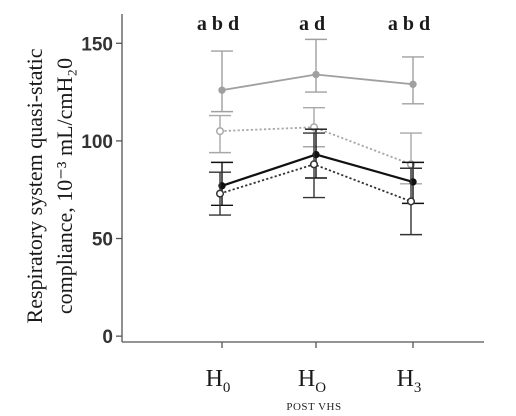  I want to click on y-tick-label: 0, so click(107, 337).